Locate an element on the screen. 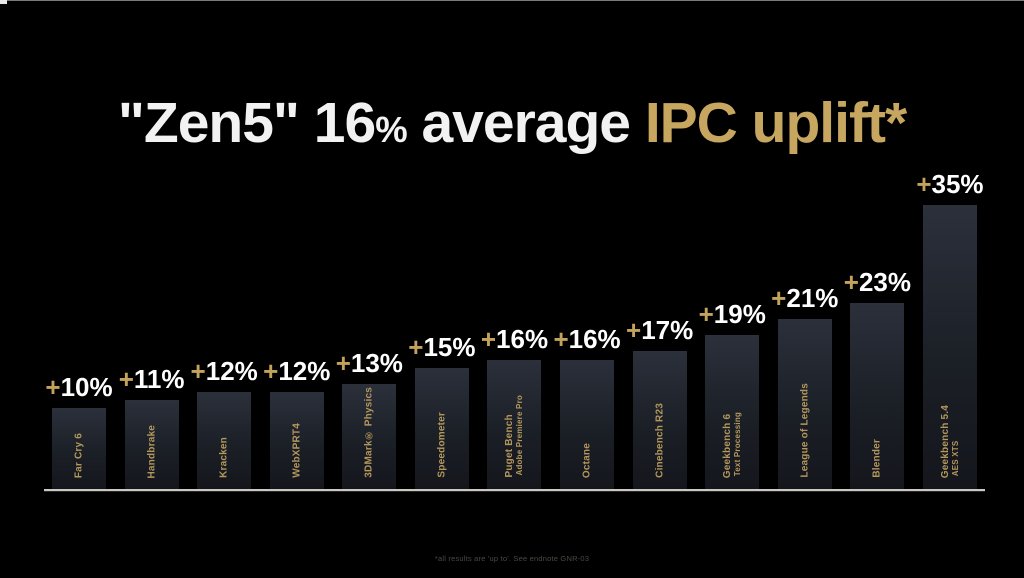  bar-group: +12% WebXPRT4 is located at coordinates (296, 423).